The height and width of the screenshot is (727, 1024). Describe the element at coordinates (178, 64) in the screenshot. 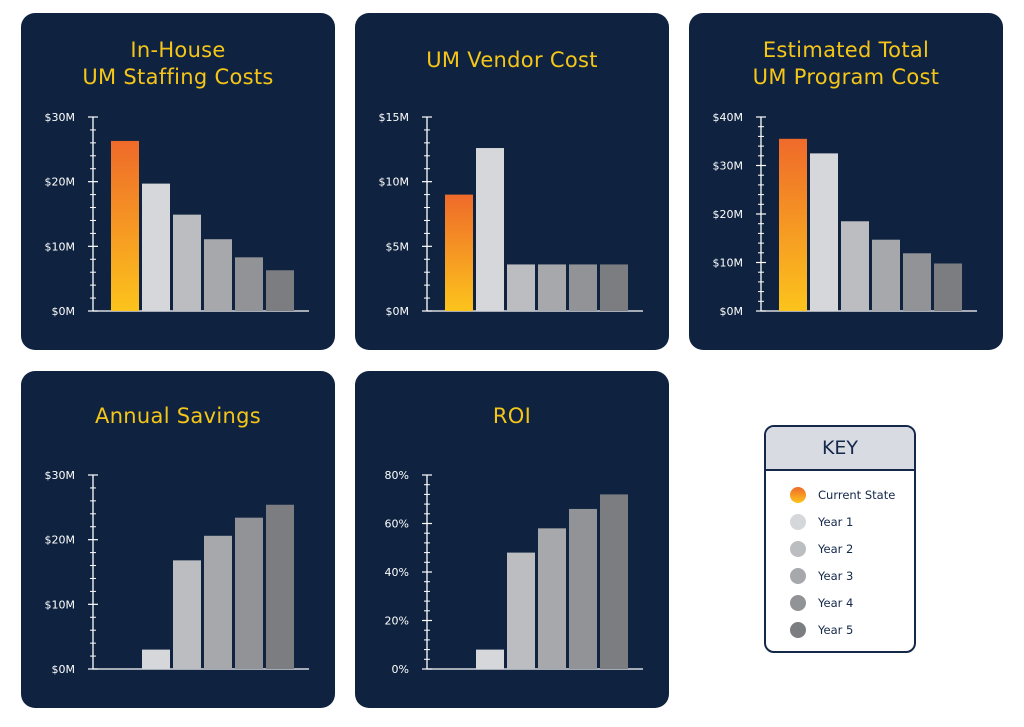

I see `chart-title: In-House UM Staffing Costs` at that location.